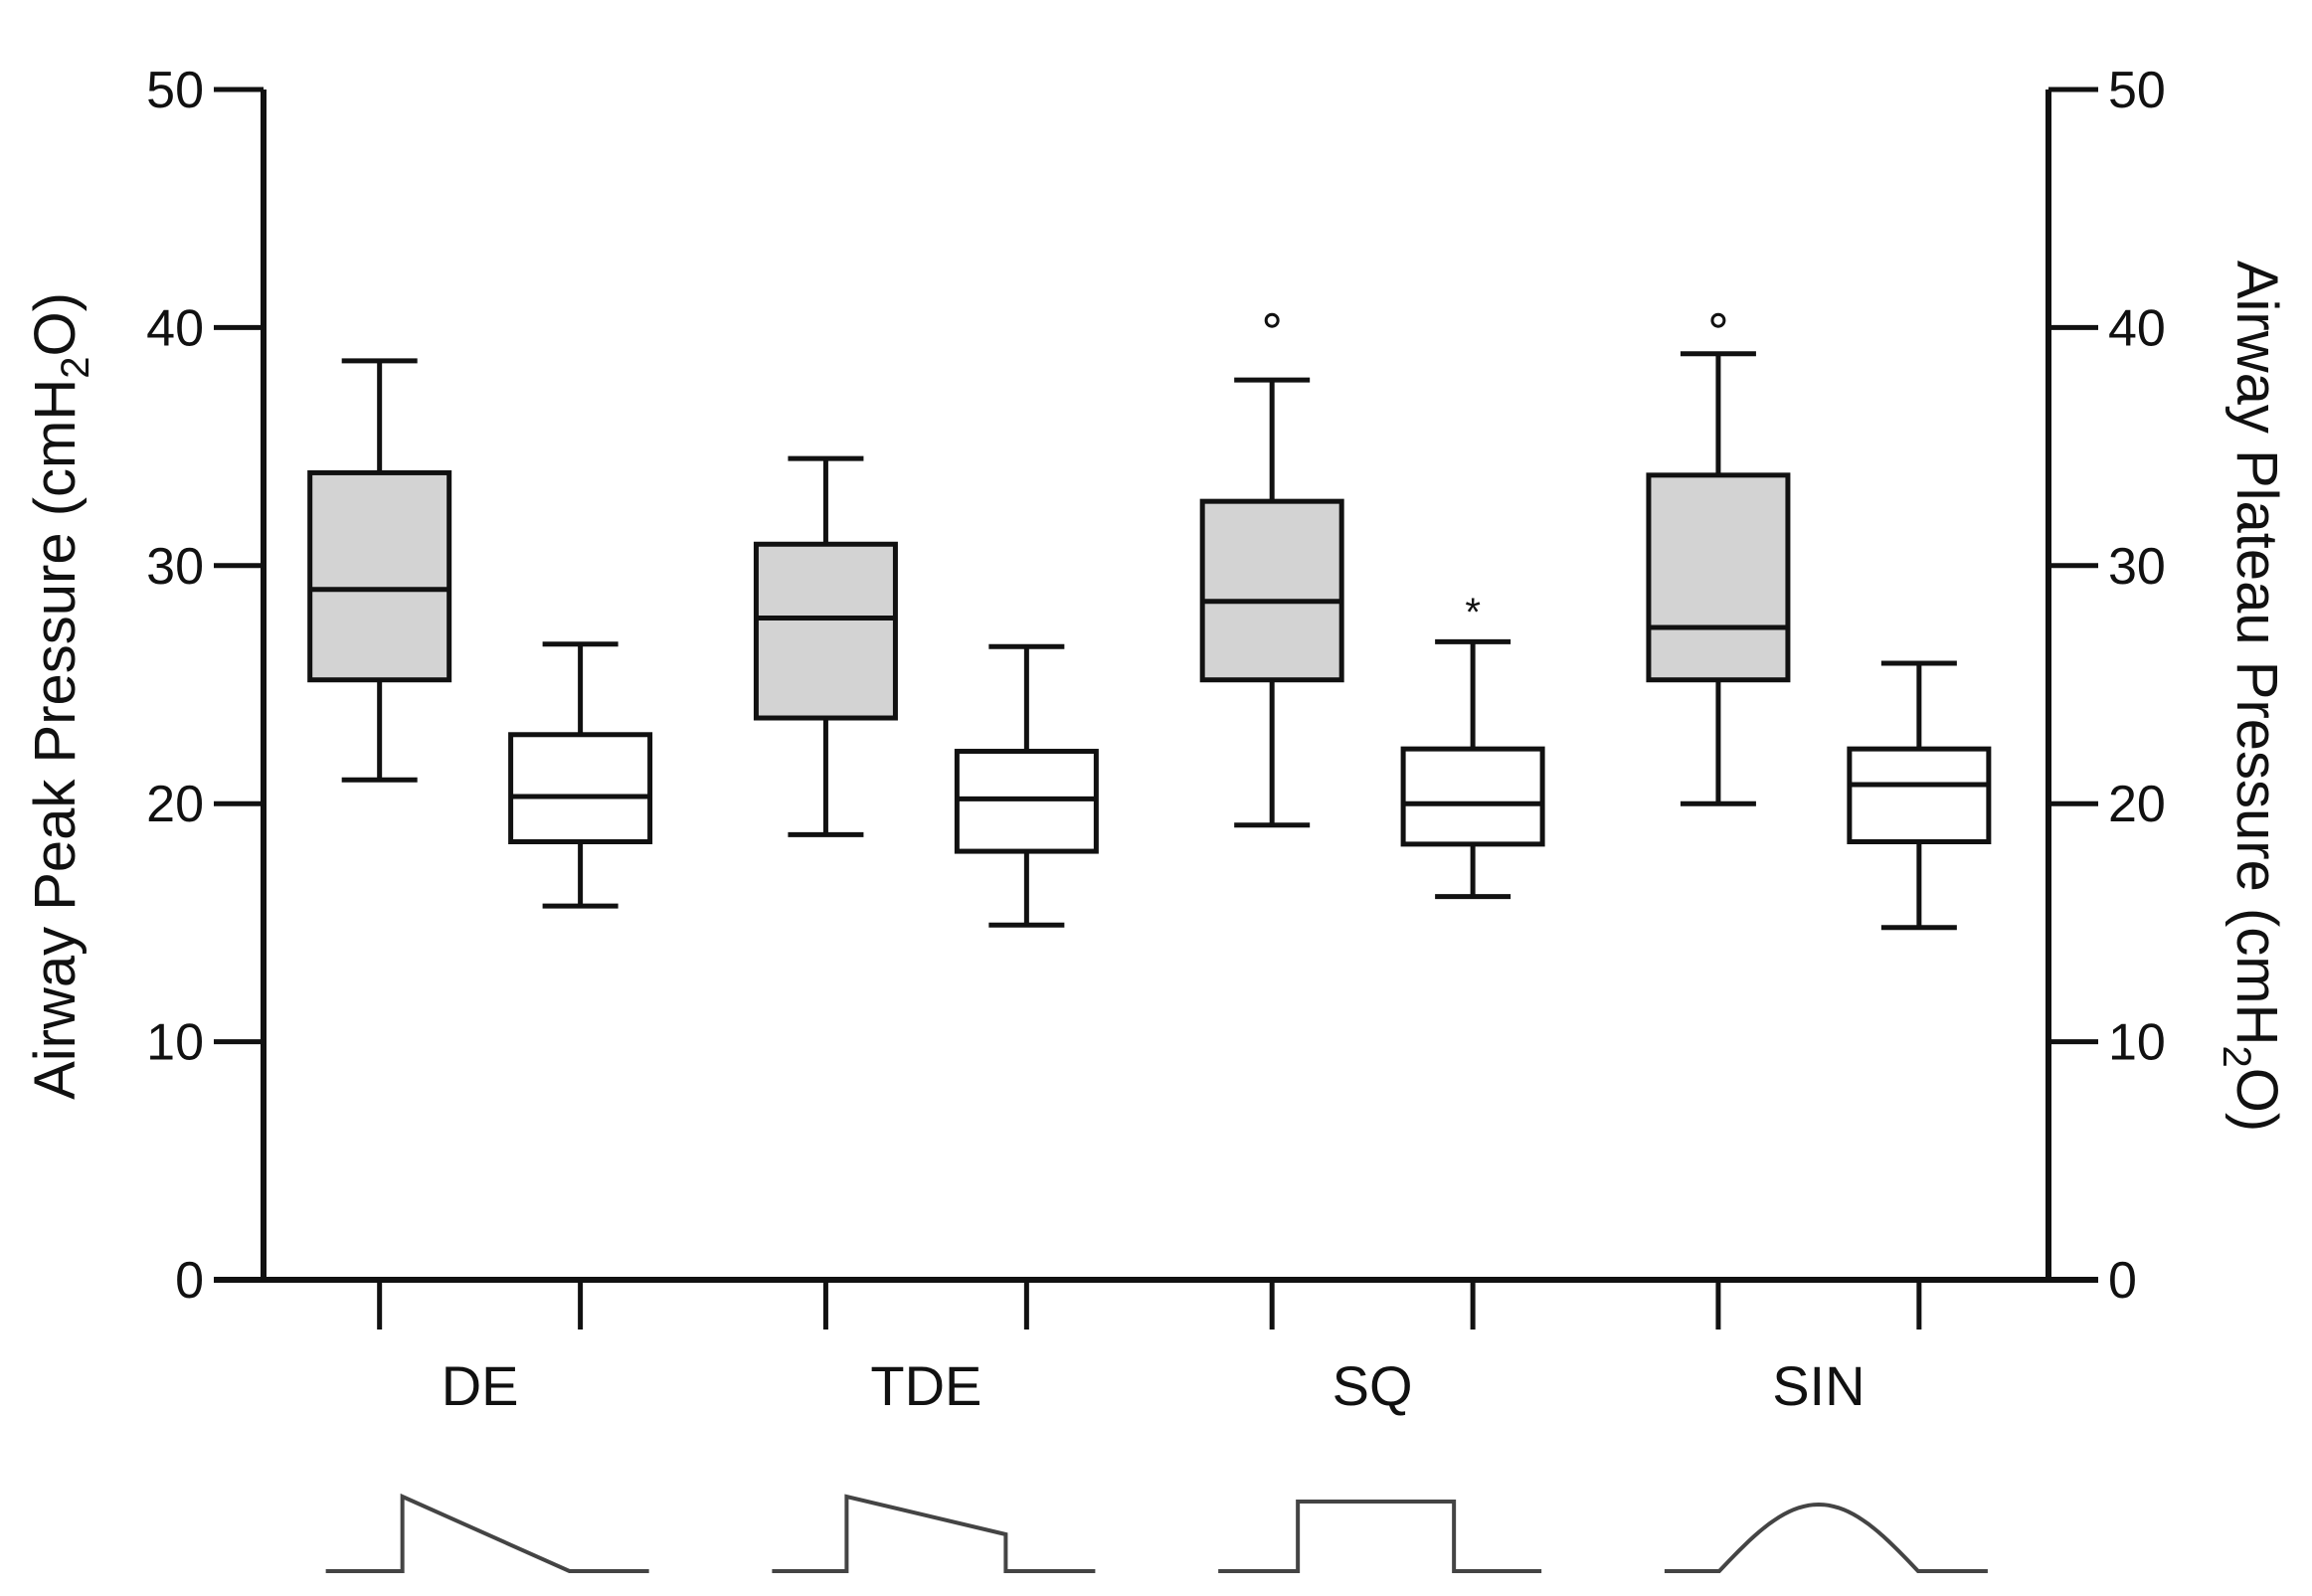 Image resolution: width=2312 pixels, height=1596 pixels. Describe the element at coordinates (1380, 1537) in the screenshot. I see `waveform-sq` at that location.